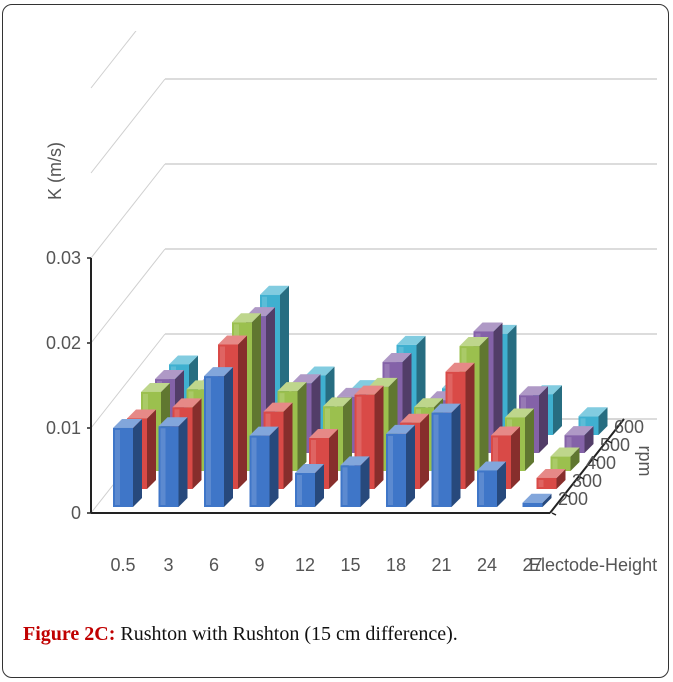 This screenshot has height=682, width=673. What do you see at coordinates (214, 565) in the screenshot?
I see `x-tick-label: 6` at bounding box center [214, 565].